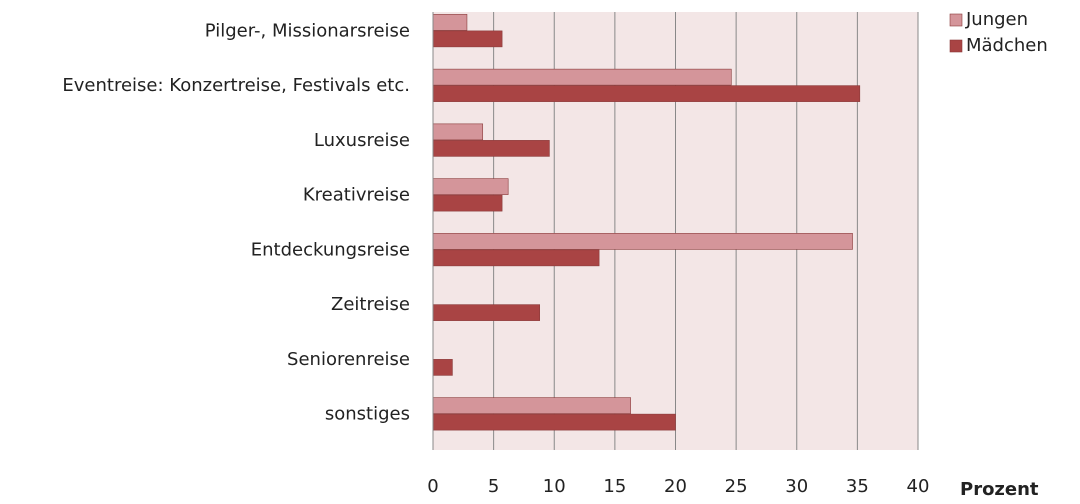 The width and height of the screenshot is (1080, 504). Describe the element at coordinates (370, 304) in the screenshot. I see `y-tick-label: Zeitreise` at that location.